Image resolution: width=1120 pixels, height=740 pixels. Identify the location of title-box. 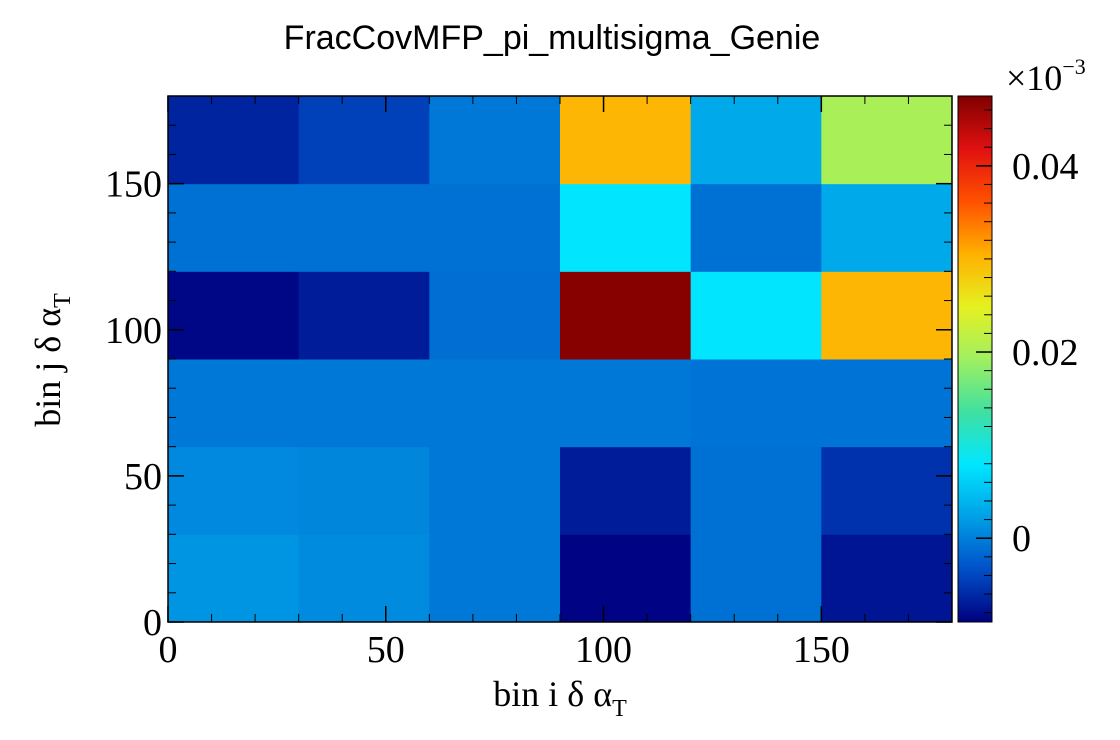
(562, 40).